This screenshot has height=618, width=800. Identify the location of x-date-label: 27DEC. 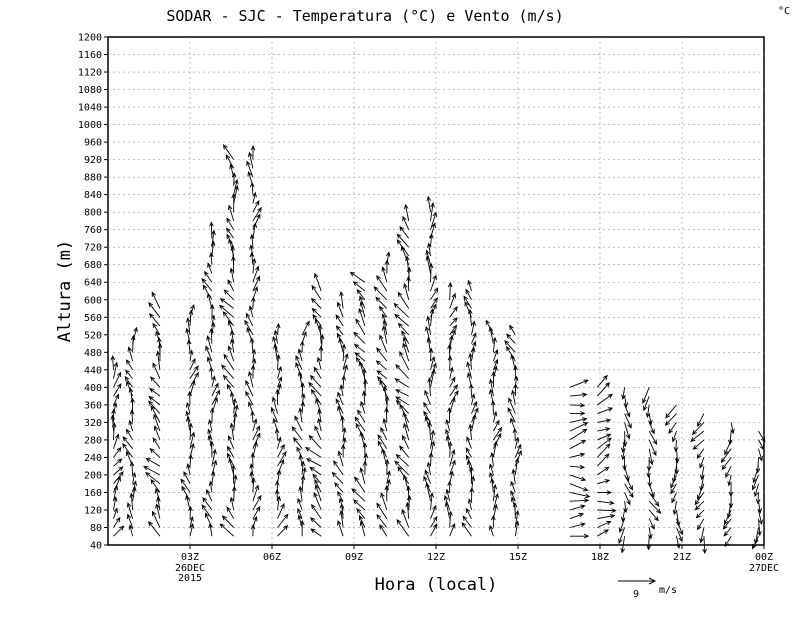
(764, 568).